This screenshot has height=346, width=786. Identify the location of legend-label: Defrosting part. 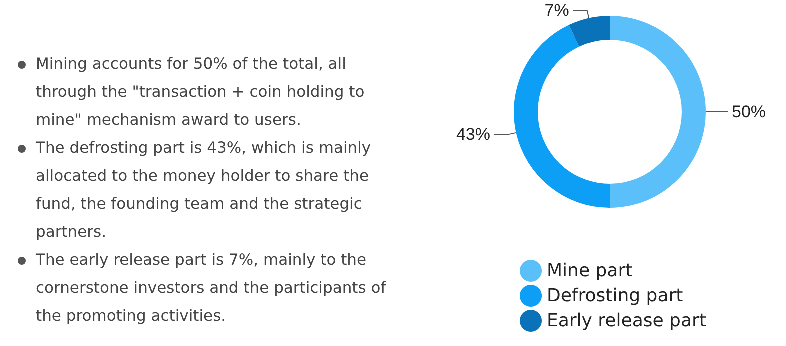
(615, 296).